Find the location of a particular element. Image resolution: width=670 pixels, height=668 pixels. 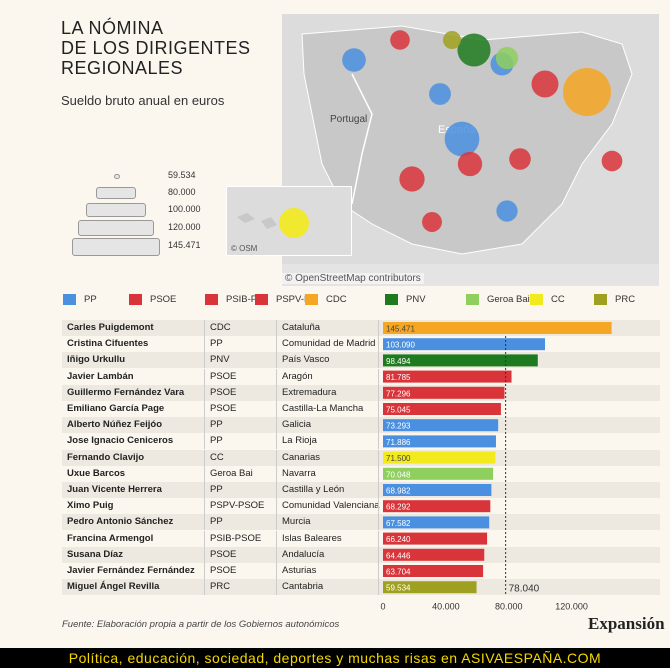

map-inset-canarias: © OSM is located at coordinates (289, 221).